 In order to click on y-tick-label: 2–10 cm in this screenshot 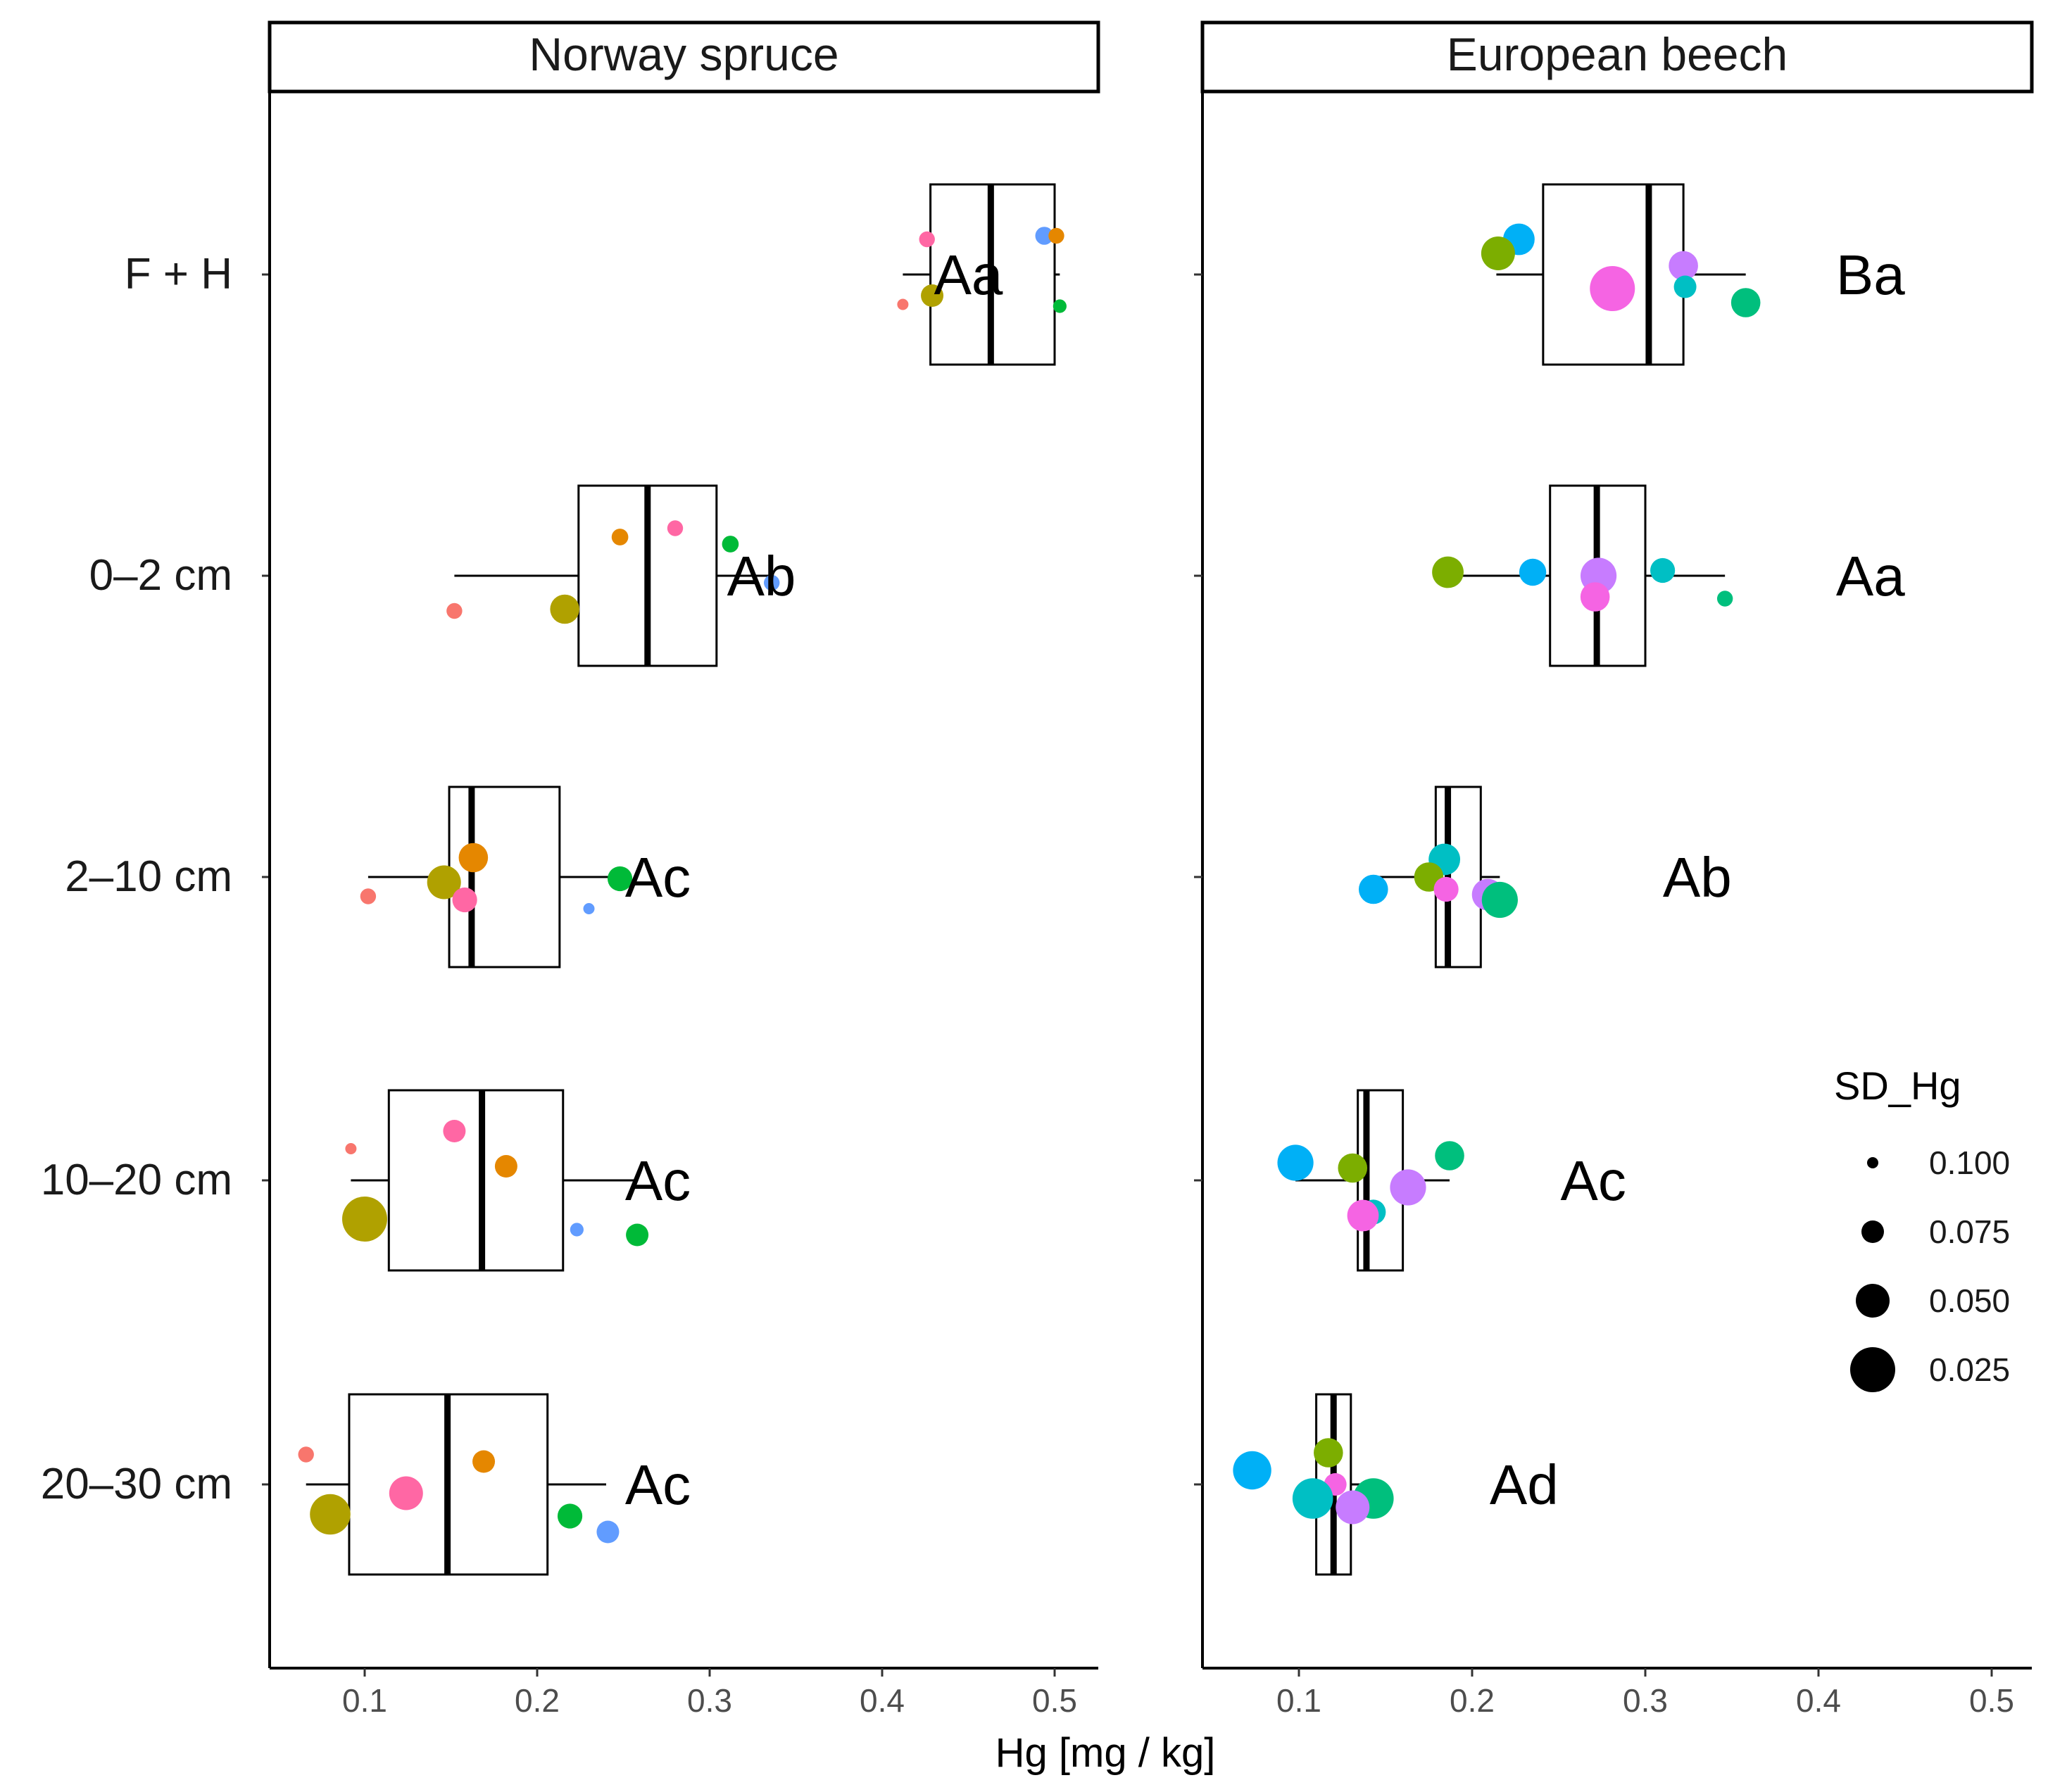, I will do `click(148, 876)`.